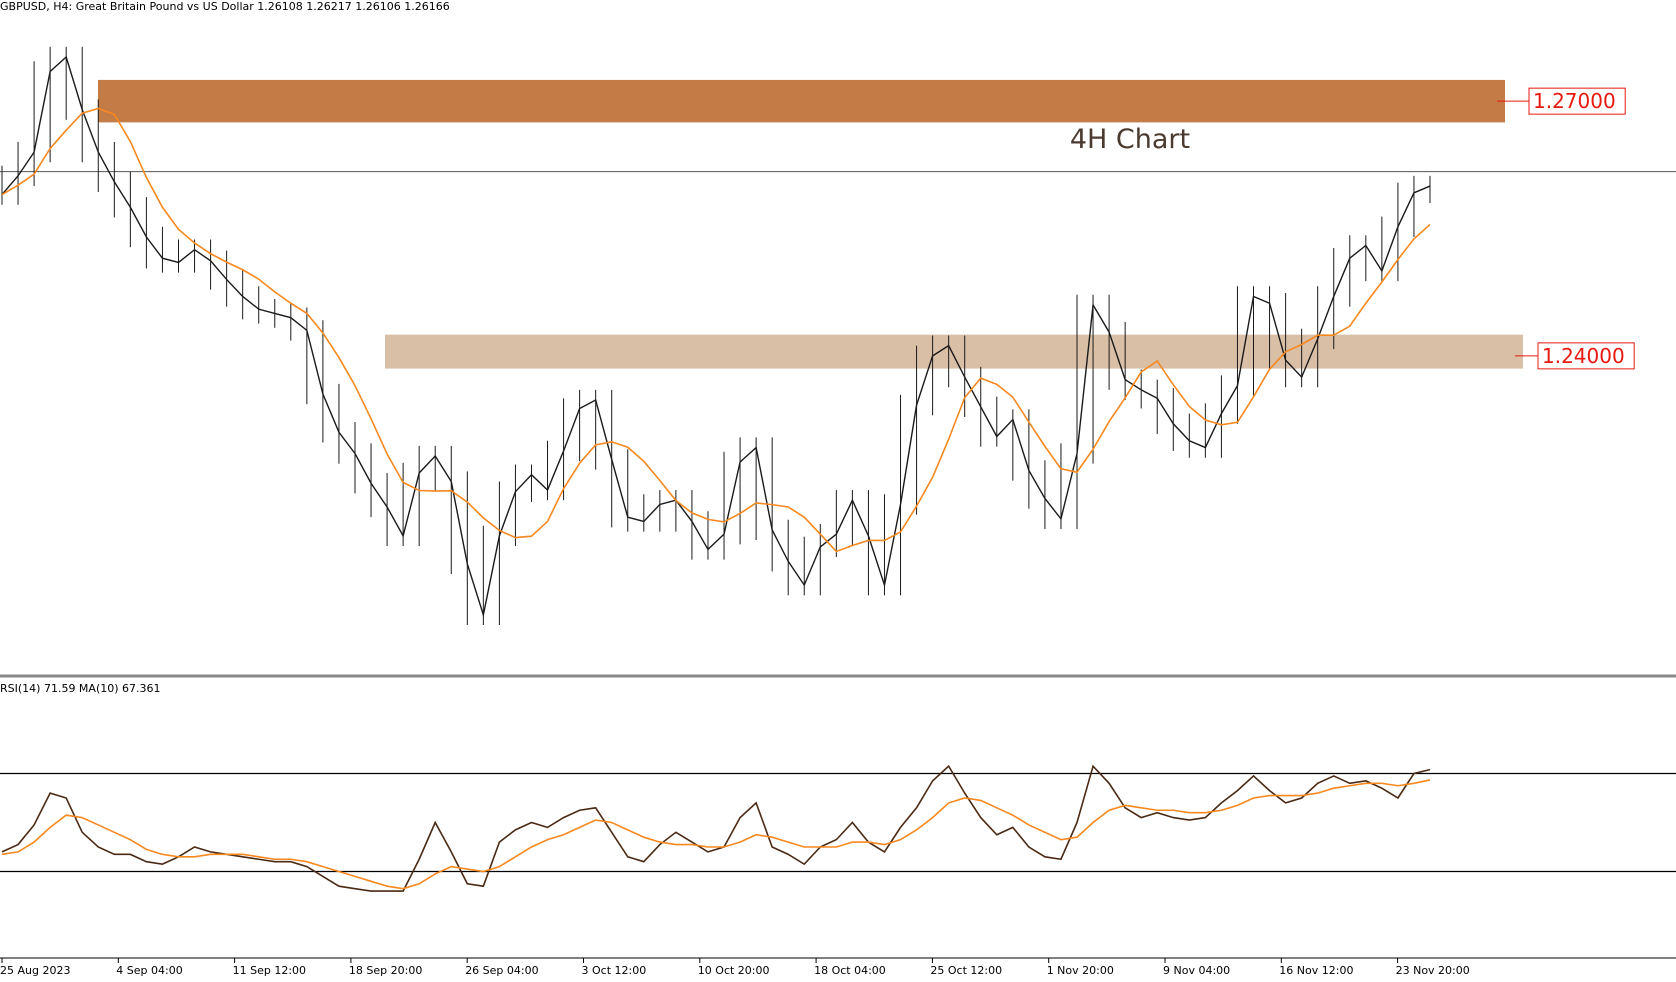 This screenshot has height=982, width=1676. I want to click on close-price-label: 1.26166, so click(427, 6).